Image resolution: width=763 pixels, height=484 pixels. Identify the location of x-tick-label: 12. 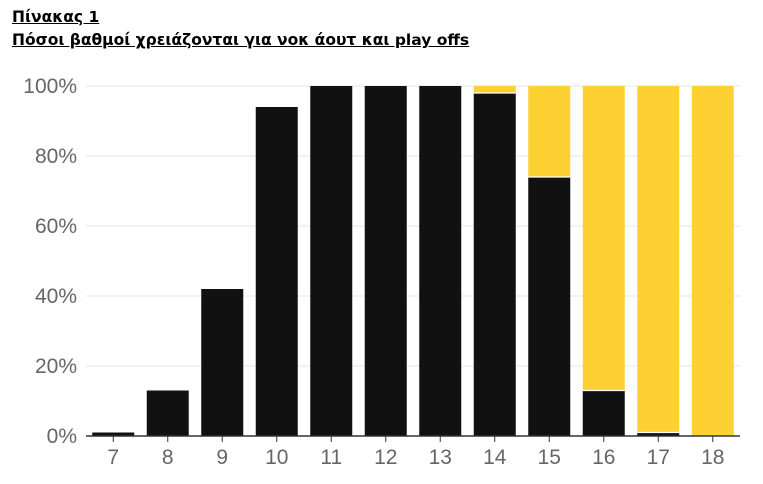
(385, 457).